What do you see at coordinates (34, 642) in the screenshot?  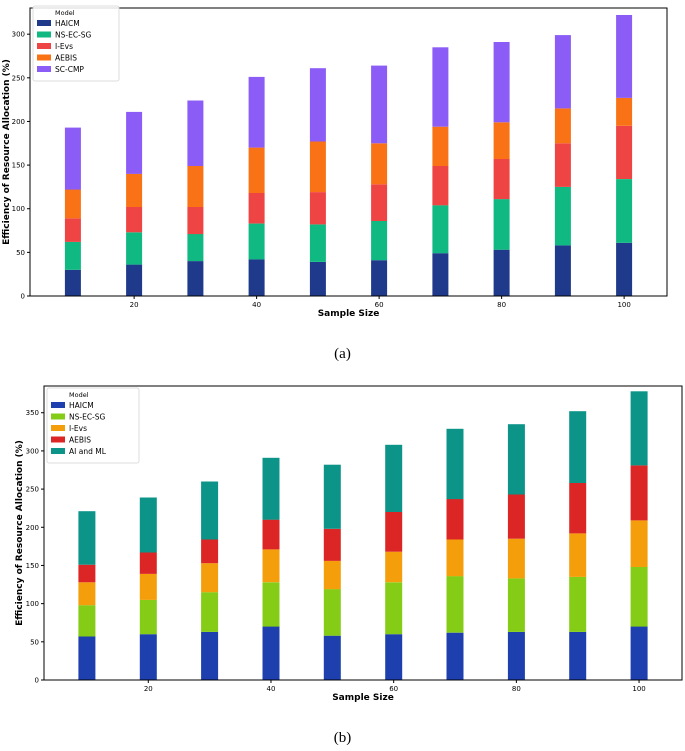 I see `y-tick-label: 50` at bounding box center [34, 642].